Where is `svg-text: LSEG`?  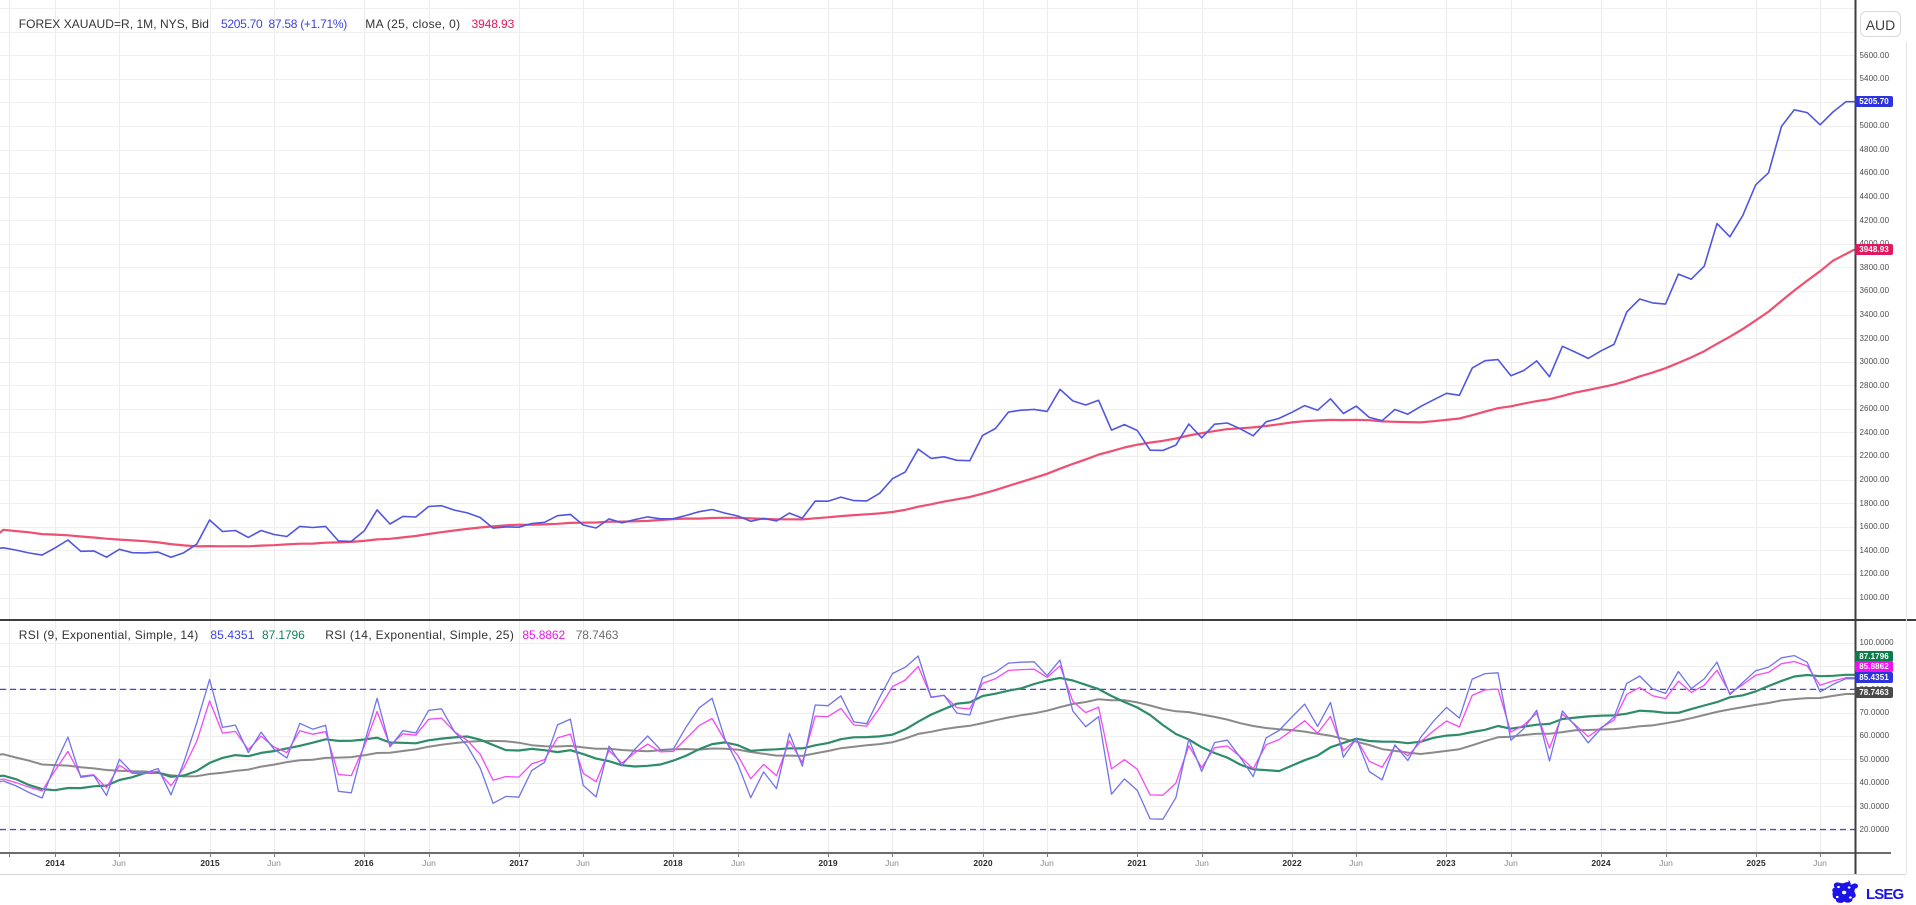
svg-text: LSEG is located at coordinates (1884, 894).